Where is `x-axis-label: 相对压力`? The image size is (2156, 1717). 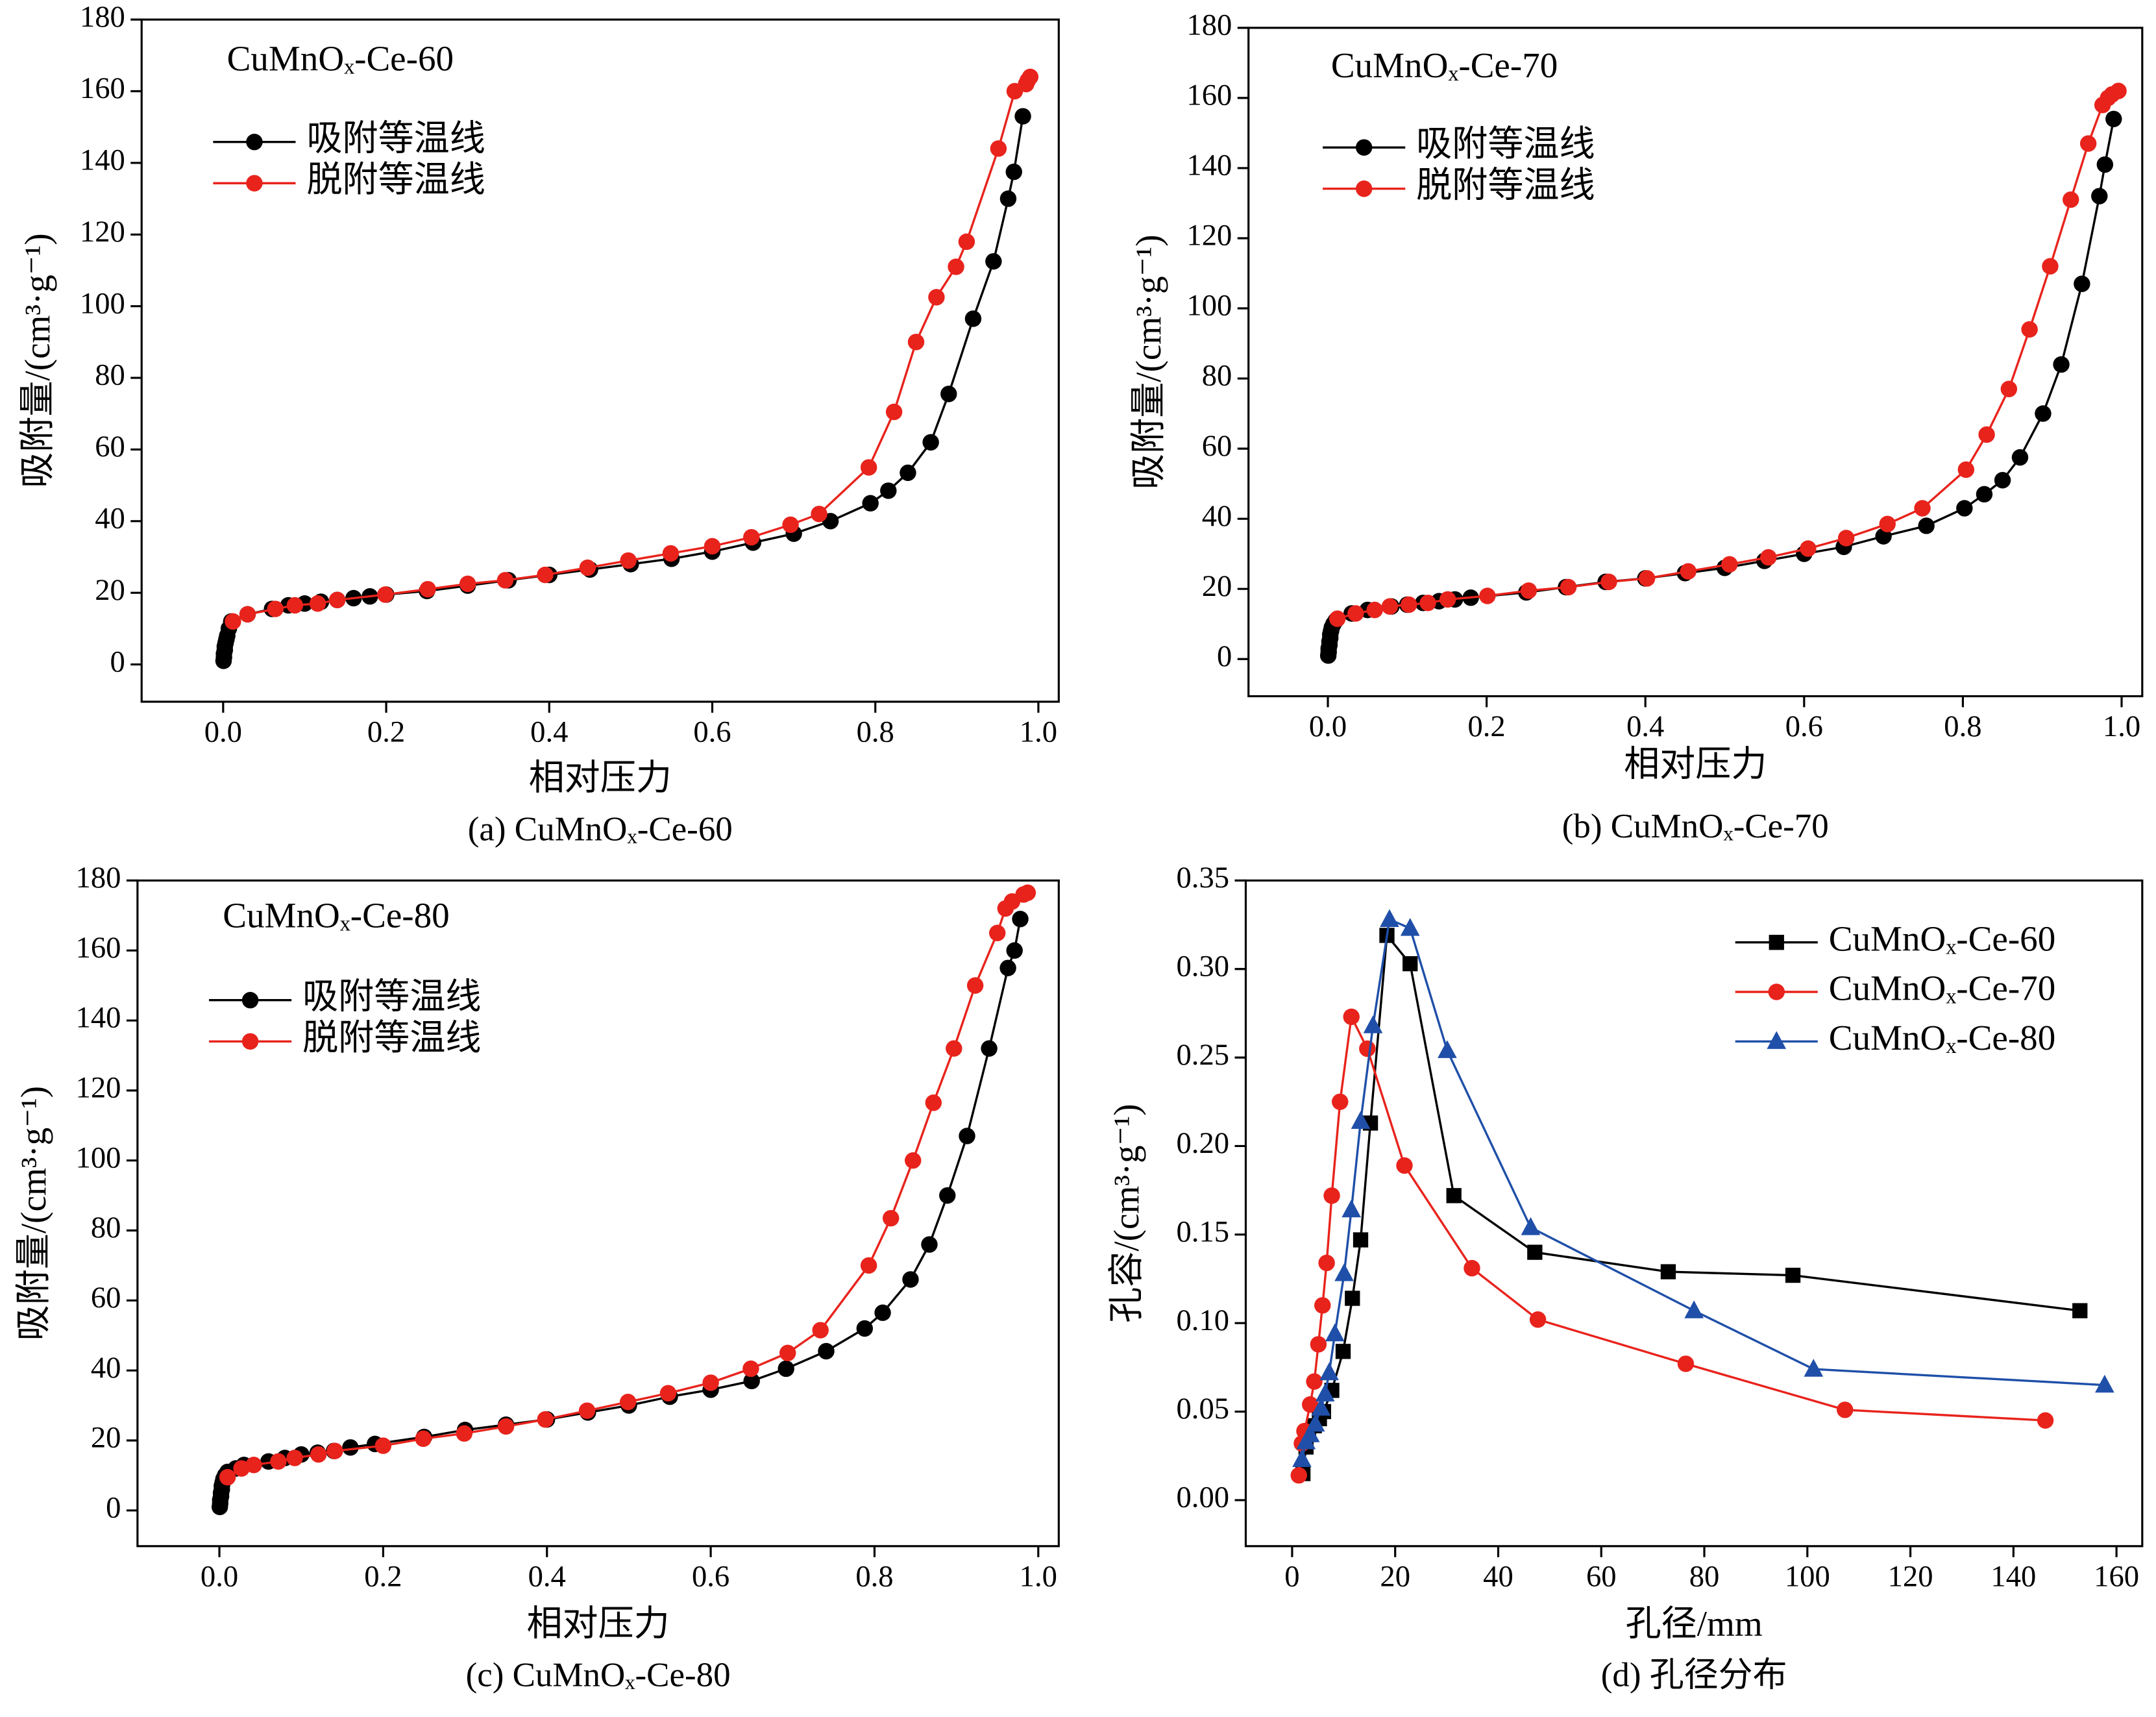
x-axis-label: 相对压力 is located at coordinates (597, 1623).